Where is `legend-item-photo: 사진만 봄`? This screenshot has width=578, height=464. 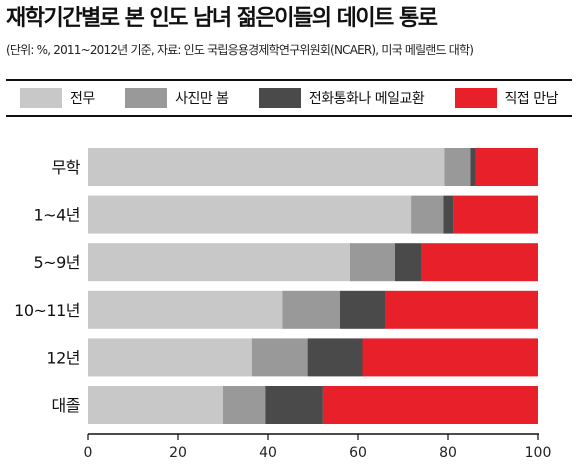
legend-item-photo: 사진만 봄 is located at coordinates (177, 98).